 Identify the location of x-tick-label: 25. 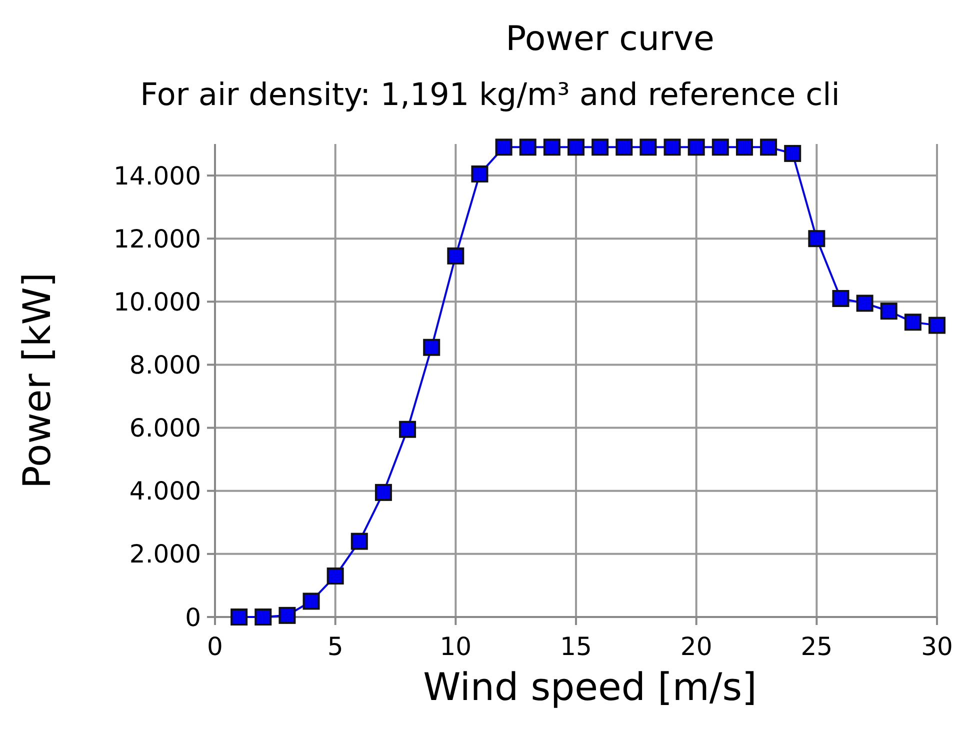
(816, 646).